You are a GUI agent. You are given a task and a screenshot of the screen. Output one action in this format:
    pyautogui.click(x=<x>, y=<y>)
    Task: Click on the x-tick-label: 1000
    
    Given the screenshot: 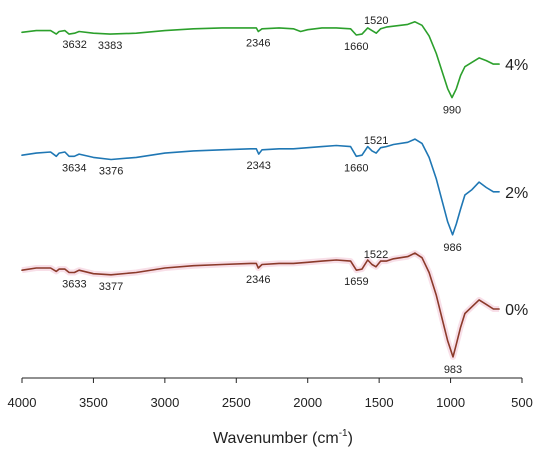 What is the action you would take?
    pyautogui.click(x=450, y=402)
    